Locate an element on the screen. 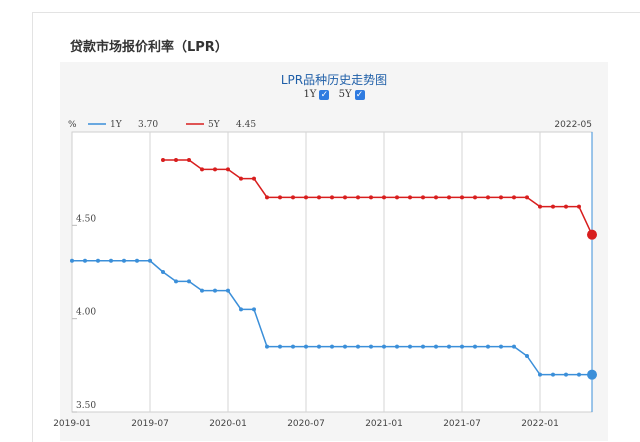  toggle-1y-label: 1Y is located at coordinates (310, 94).